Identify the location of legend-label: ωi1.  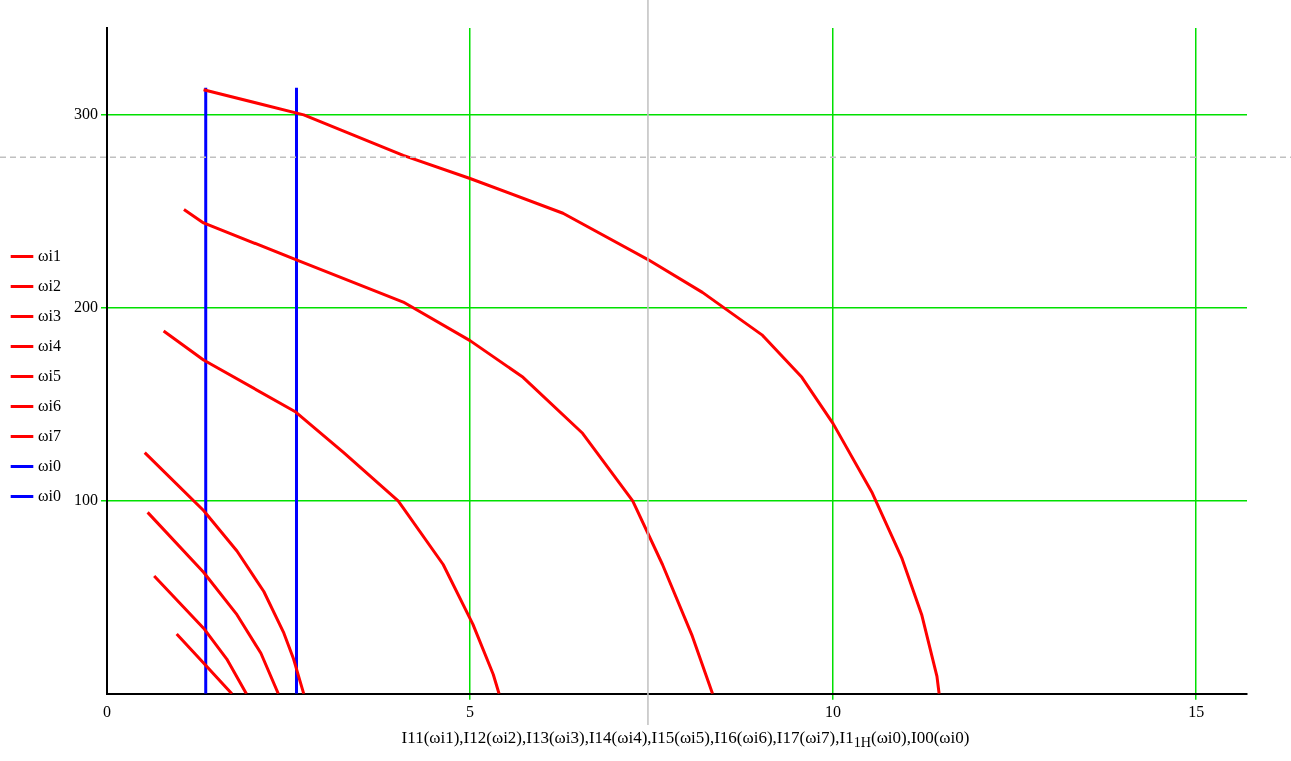
(49, 255).